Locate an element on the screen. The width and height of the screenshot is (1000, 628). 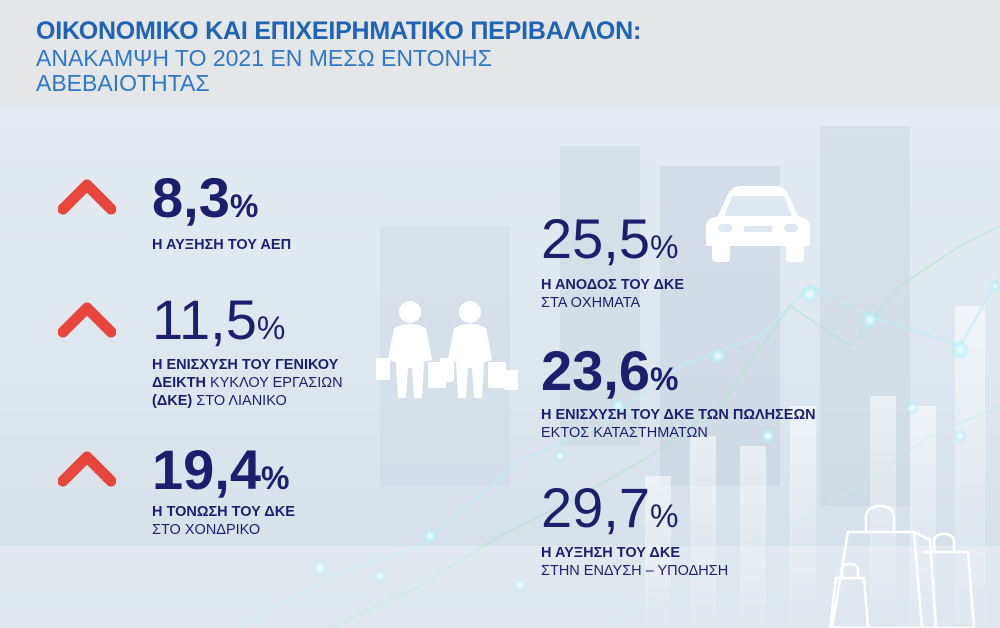
stat-retail-value: 11,5% is located at coordinates (219, 319).